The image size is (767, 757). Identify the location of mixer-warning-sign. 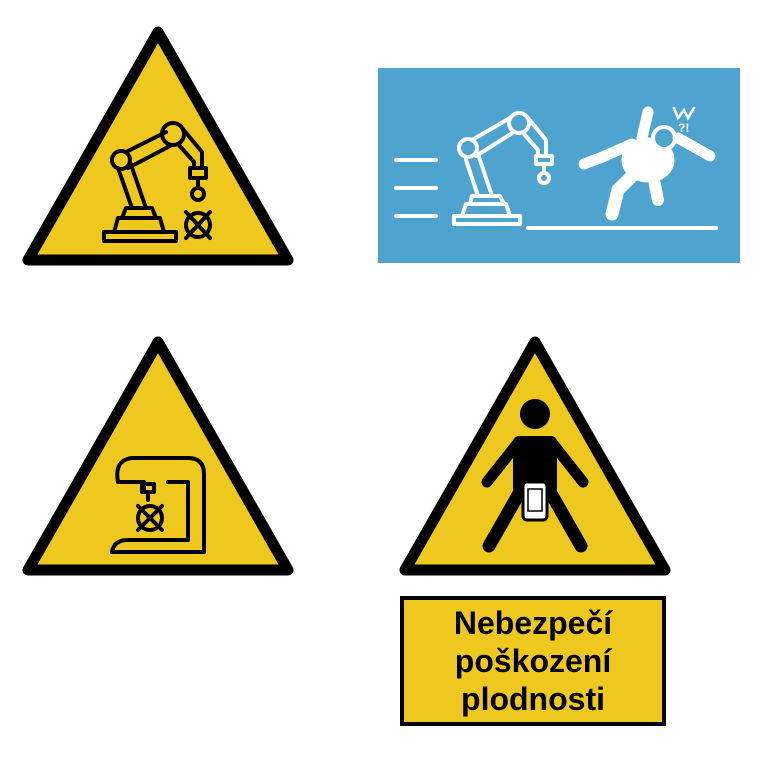
(158, 456).